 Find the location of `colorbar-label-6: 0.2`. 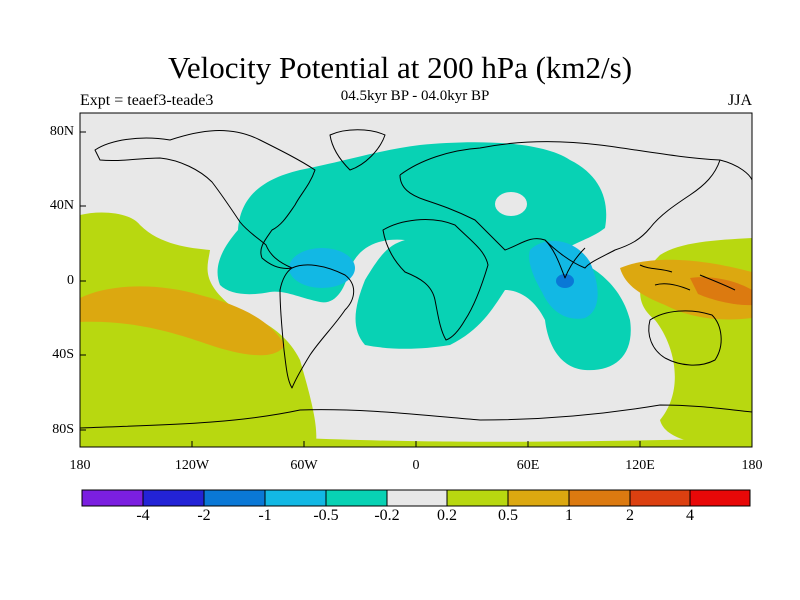

colorbar-label-6: 0.2 is located at coordinates (447, 515).